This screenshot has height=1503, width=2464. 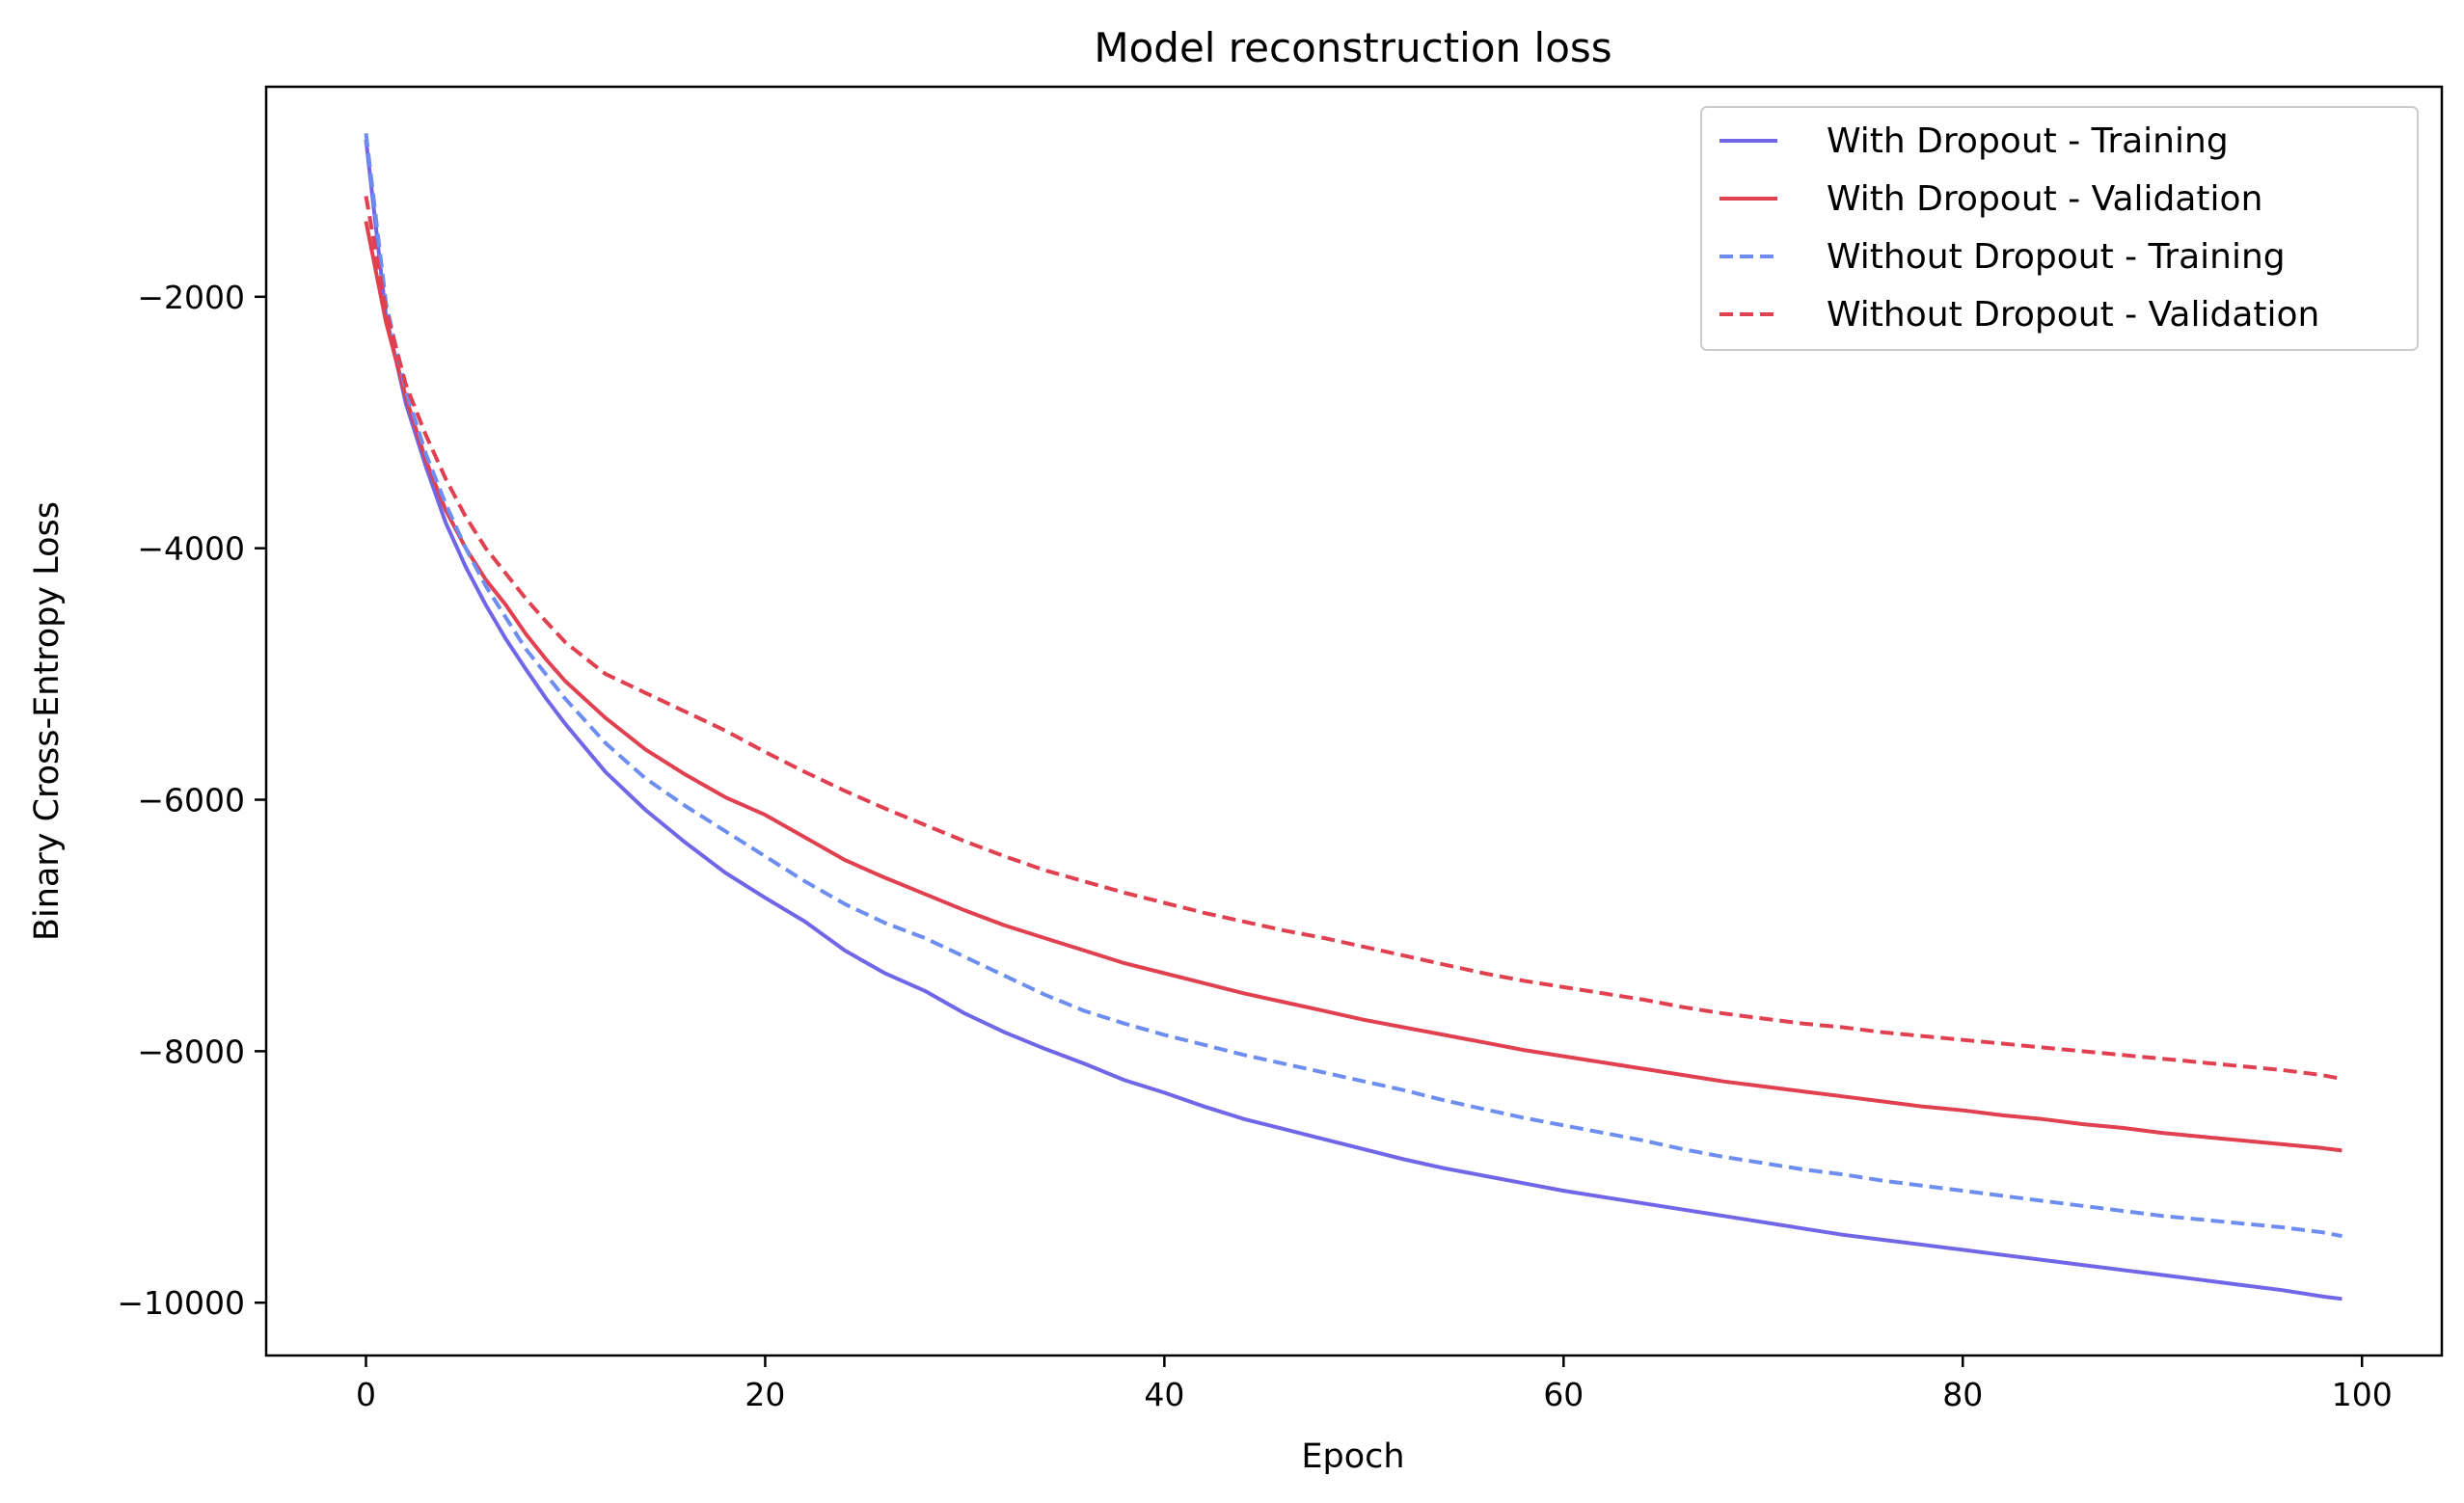 I want to click on y-axis: −10000 −8000 −6000 −4000 −2000, so click(x=191, y=801).